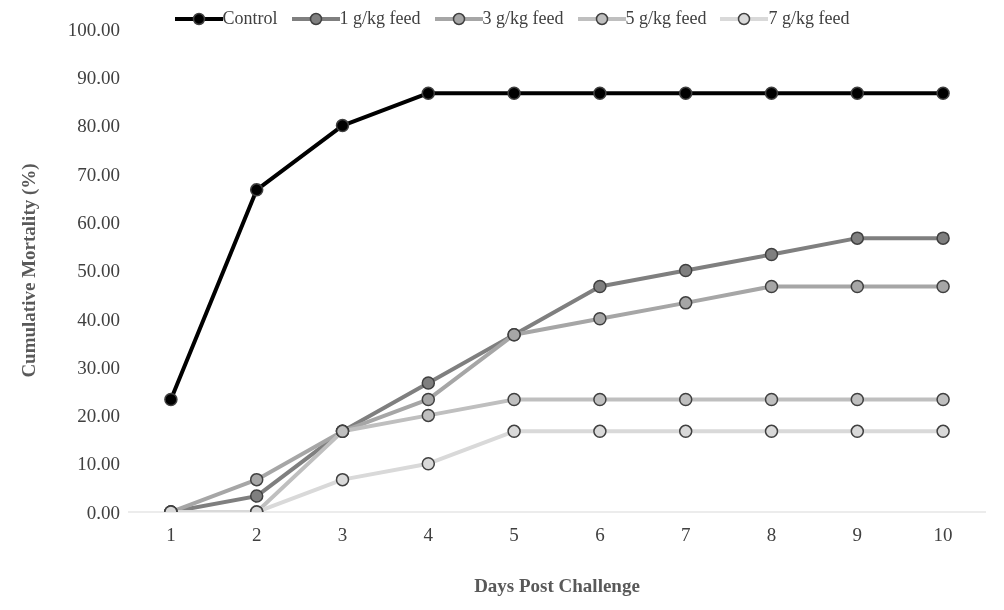  Describe the element at coordinates (98, 416) in the screenshot. I see `y-tick-label: 20.00` at that location.